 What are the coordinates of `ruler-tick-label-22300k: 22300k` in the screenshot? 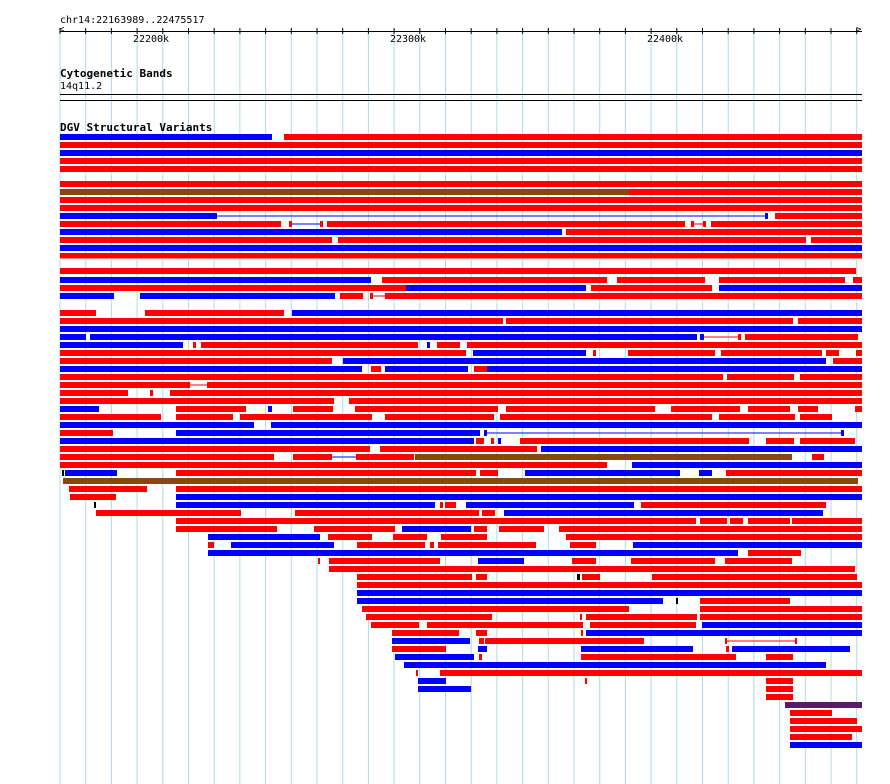 It's located at (408, 39).